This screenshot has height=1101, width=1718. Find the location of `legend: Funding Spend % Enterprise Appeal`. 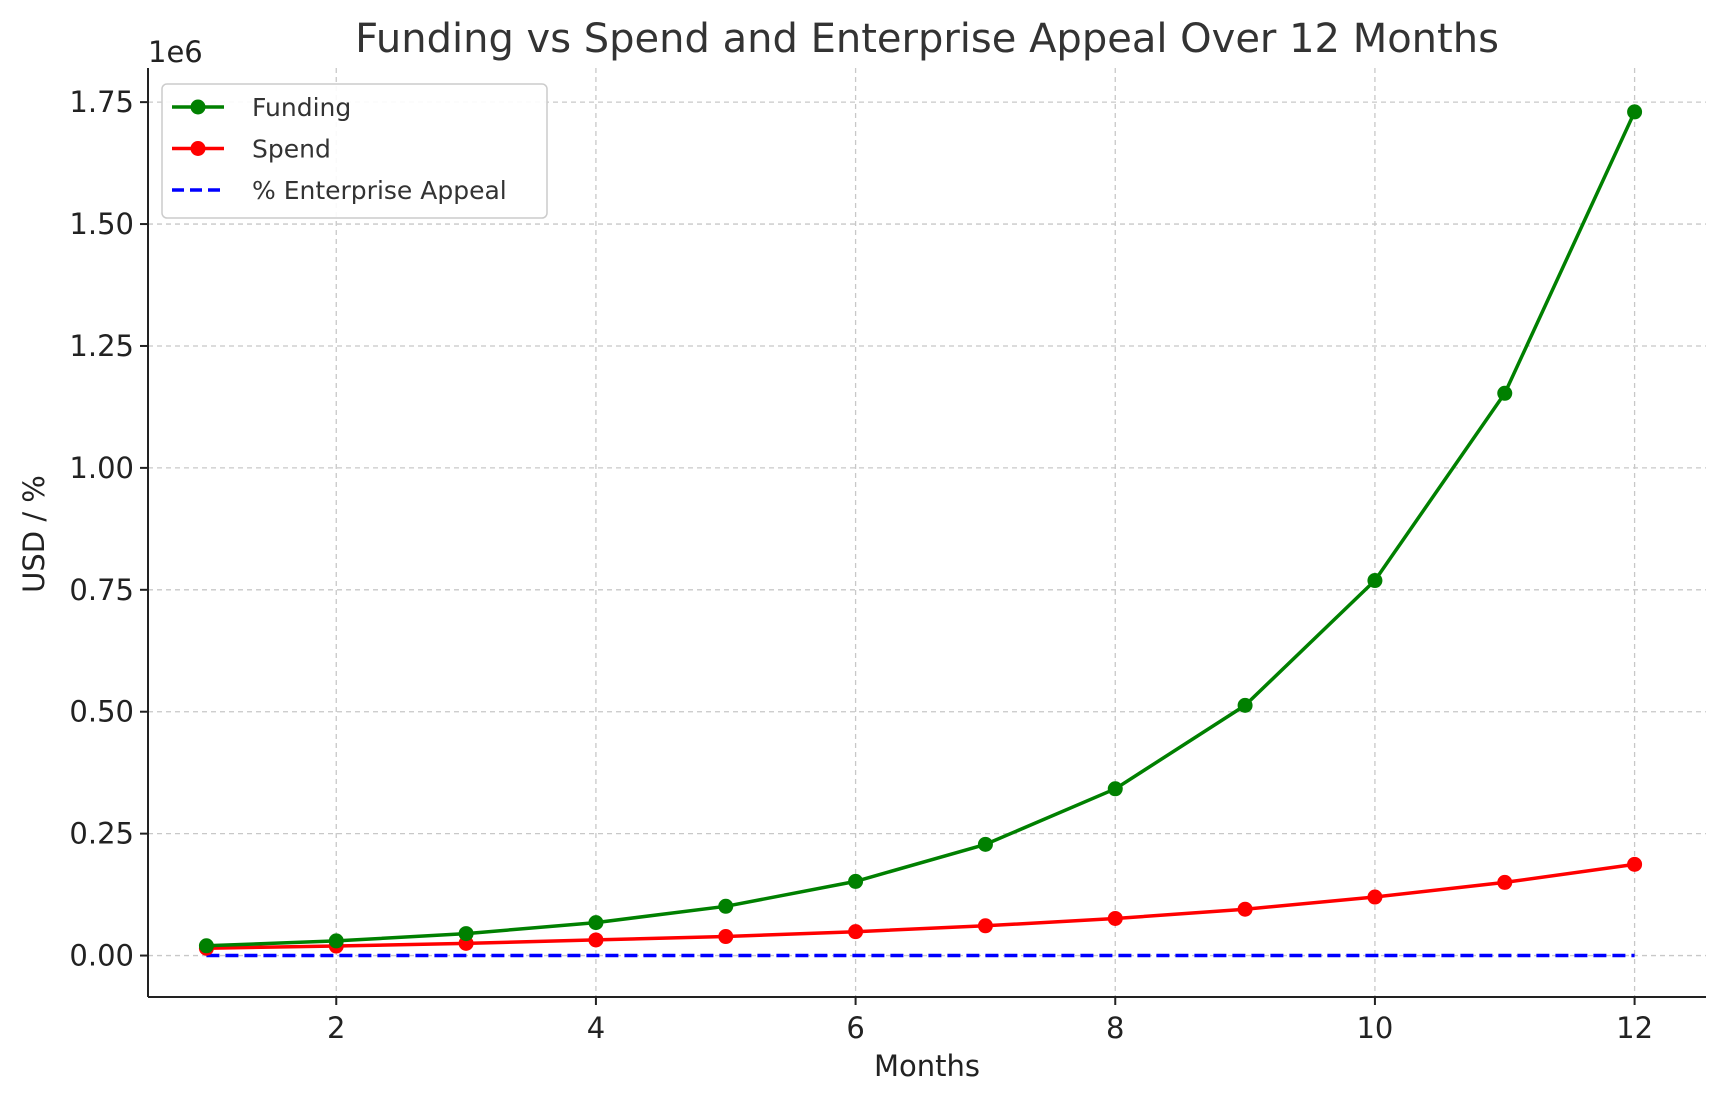

legend: Funding Spend % Enterprise Appeal is located at coordinates (354, 151).